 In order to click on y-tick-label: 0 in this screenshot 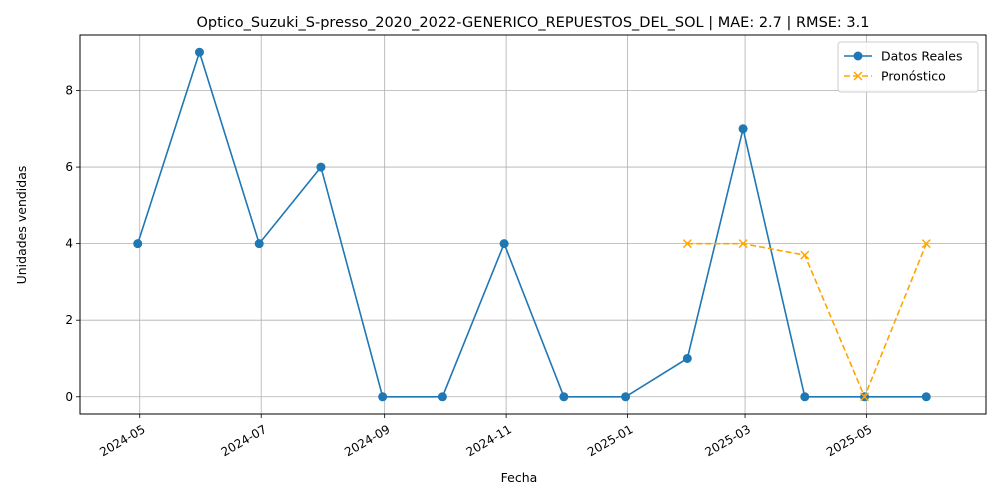, I will do `click(69, 397)`.